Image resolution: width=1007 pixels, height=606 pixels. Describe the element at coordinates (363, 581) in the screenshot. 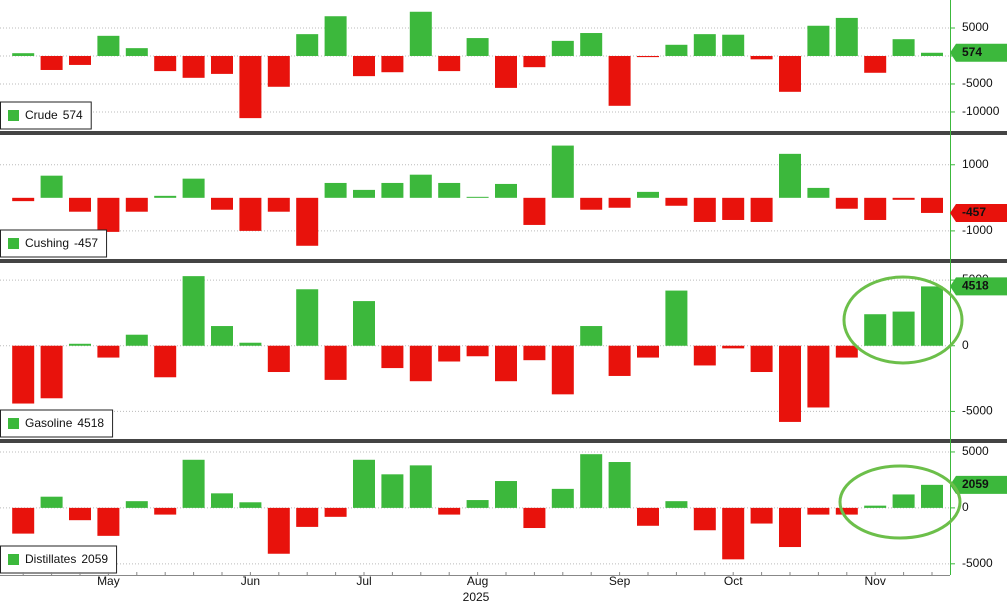

I see `x-tick-label: Jul` at that location.